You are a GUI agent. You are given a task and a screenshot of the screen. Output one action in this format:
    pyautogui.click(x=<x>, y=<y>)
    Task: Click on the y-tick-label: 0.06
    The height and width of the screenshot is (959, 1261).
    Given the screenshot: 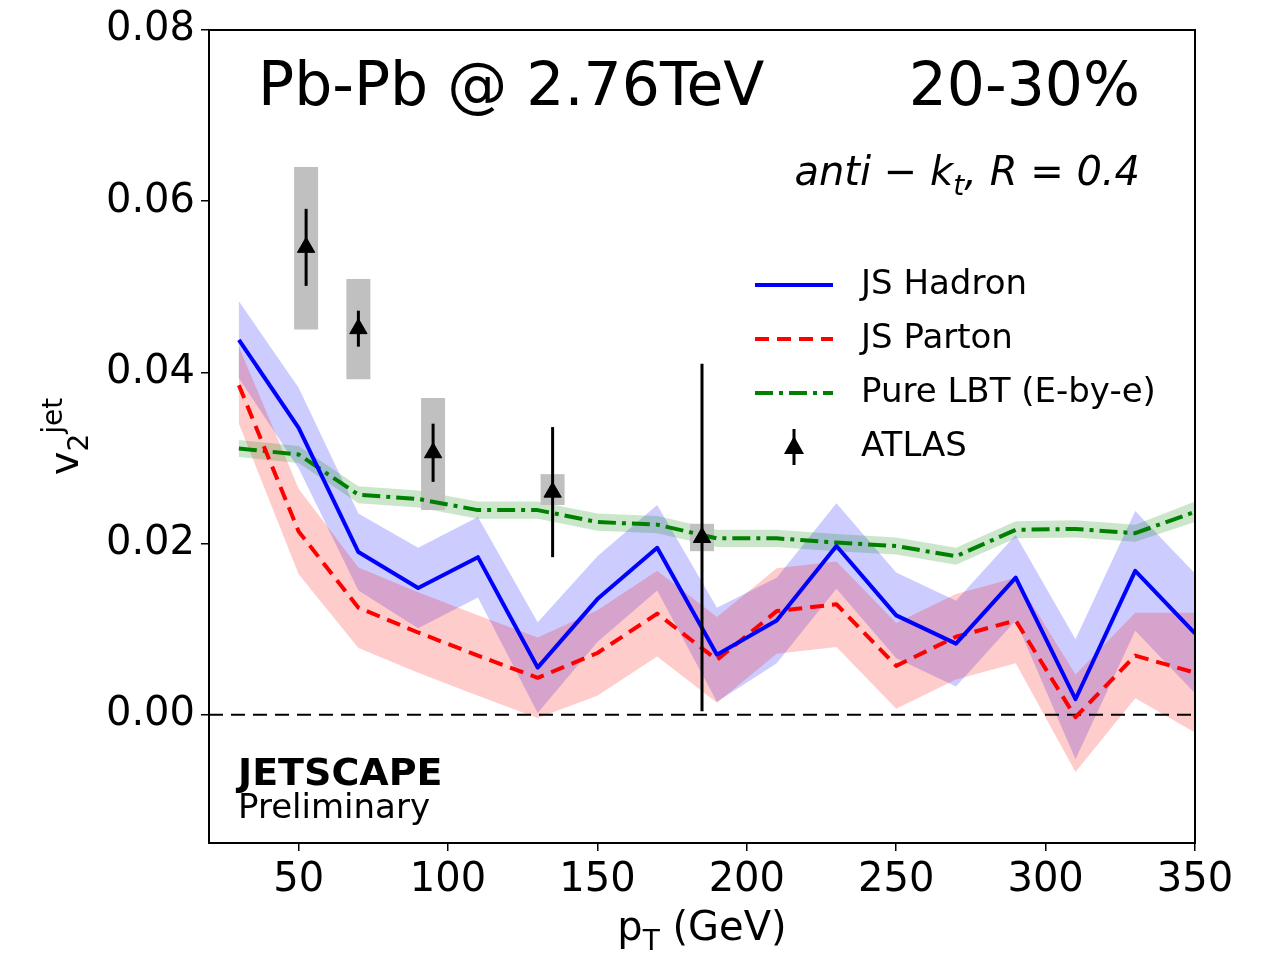 What is the action you would take?
    pyautogui.click(x=150, y=197)
    